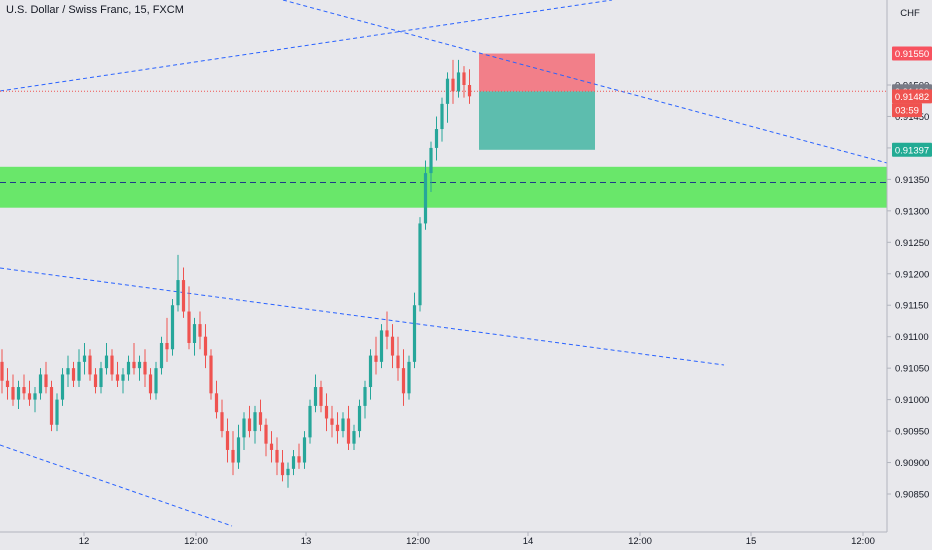 This screenshot has height=550, width=932. Describe the element at coordinates (116, 485) in the screenshot. I see `trend-line-falling-lower` at that location.